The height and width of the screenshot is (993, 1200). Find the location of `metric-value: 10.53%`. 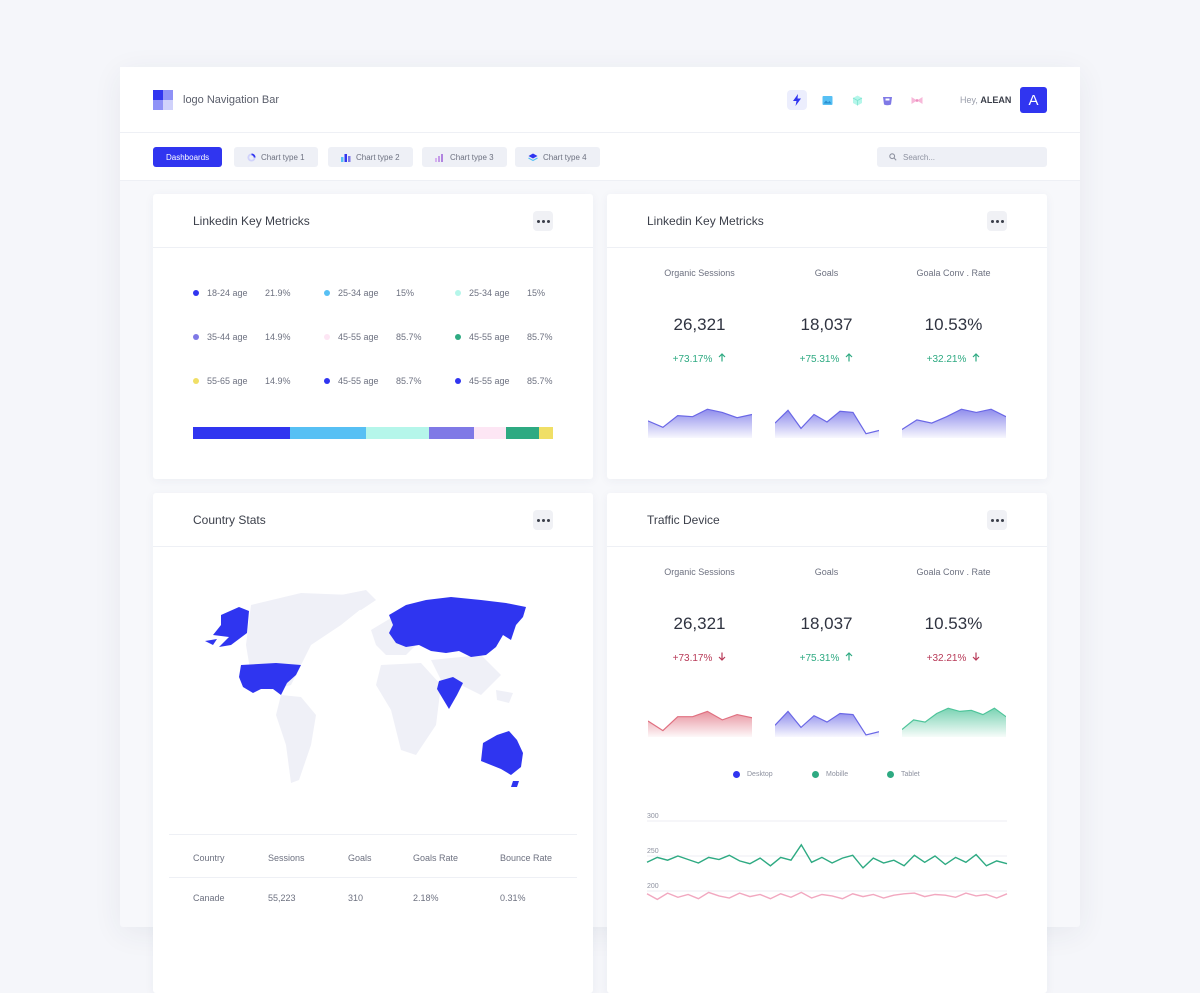

metric-value: 10.53% is located at coordinates (953, 324).